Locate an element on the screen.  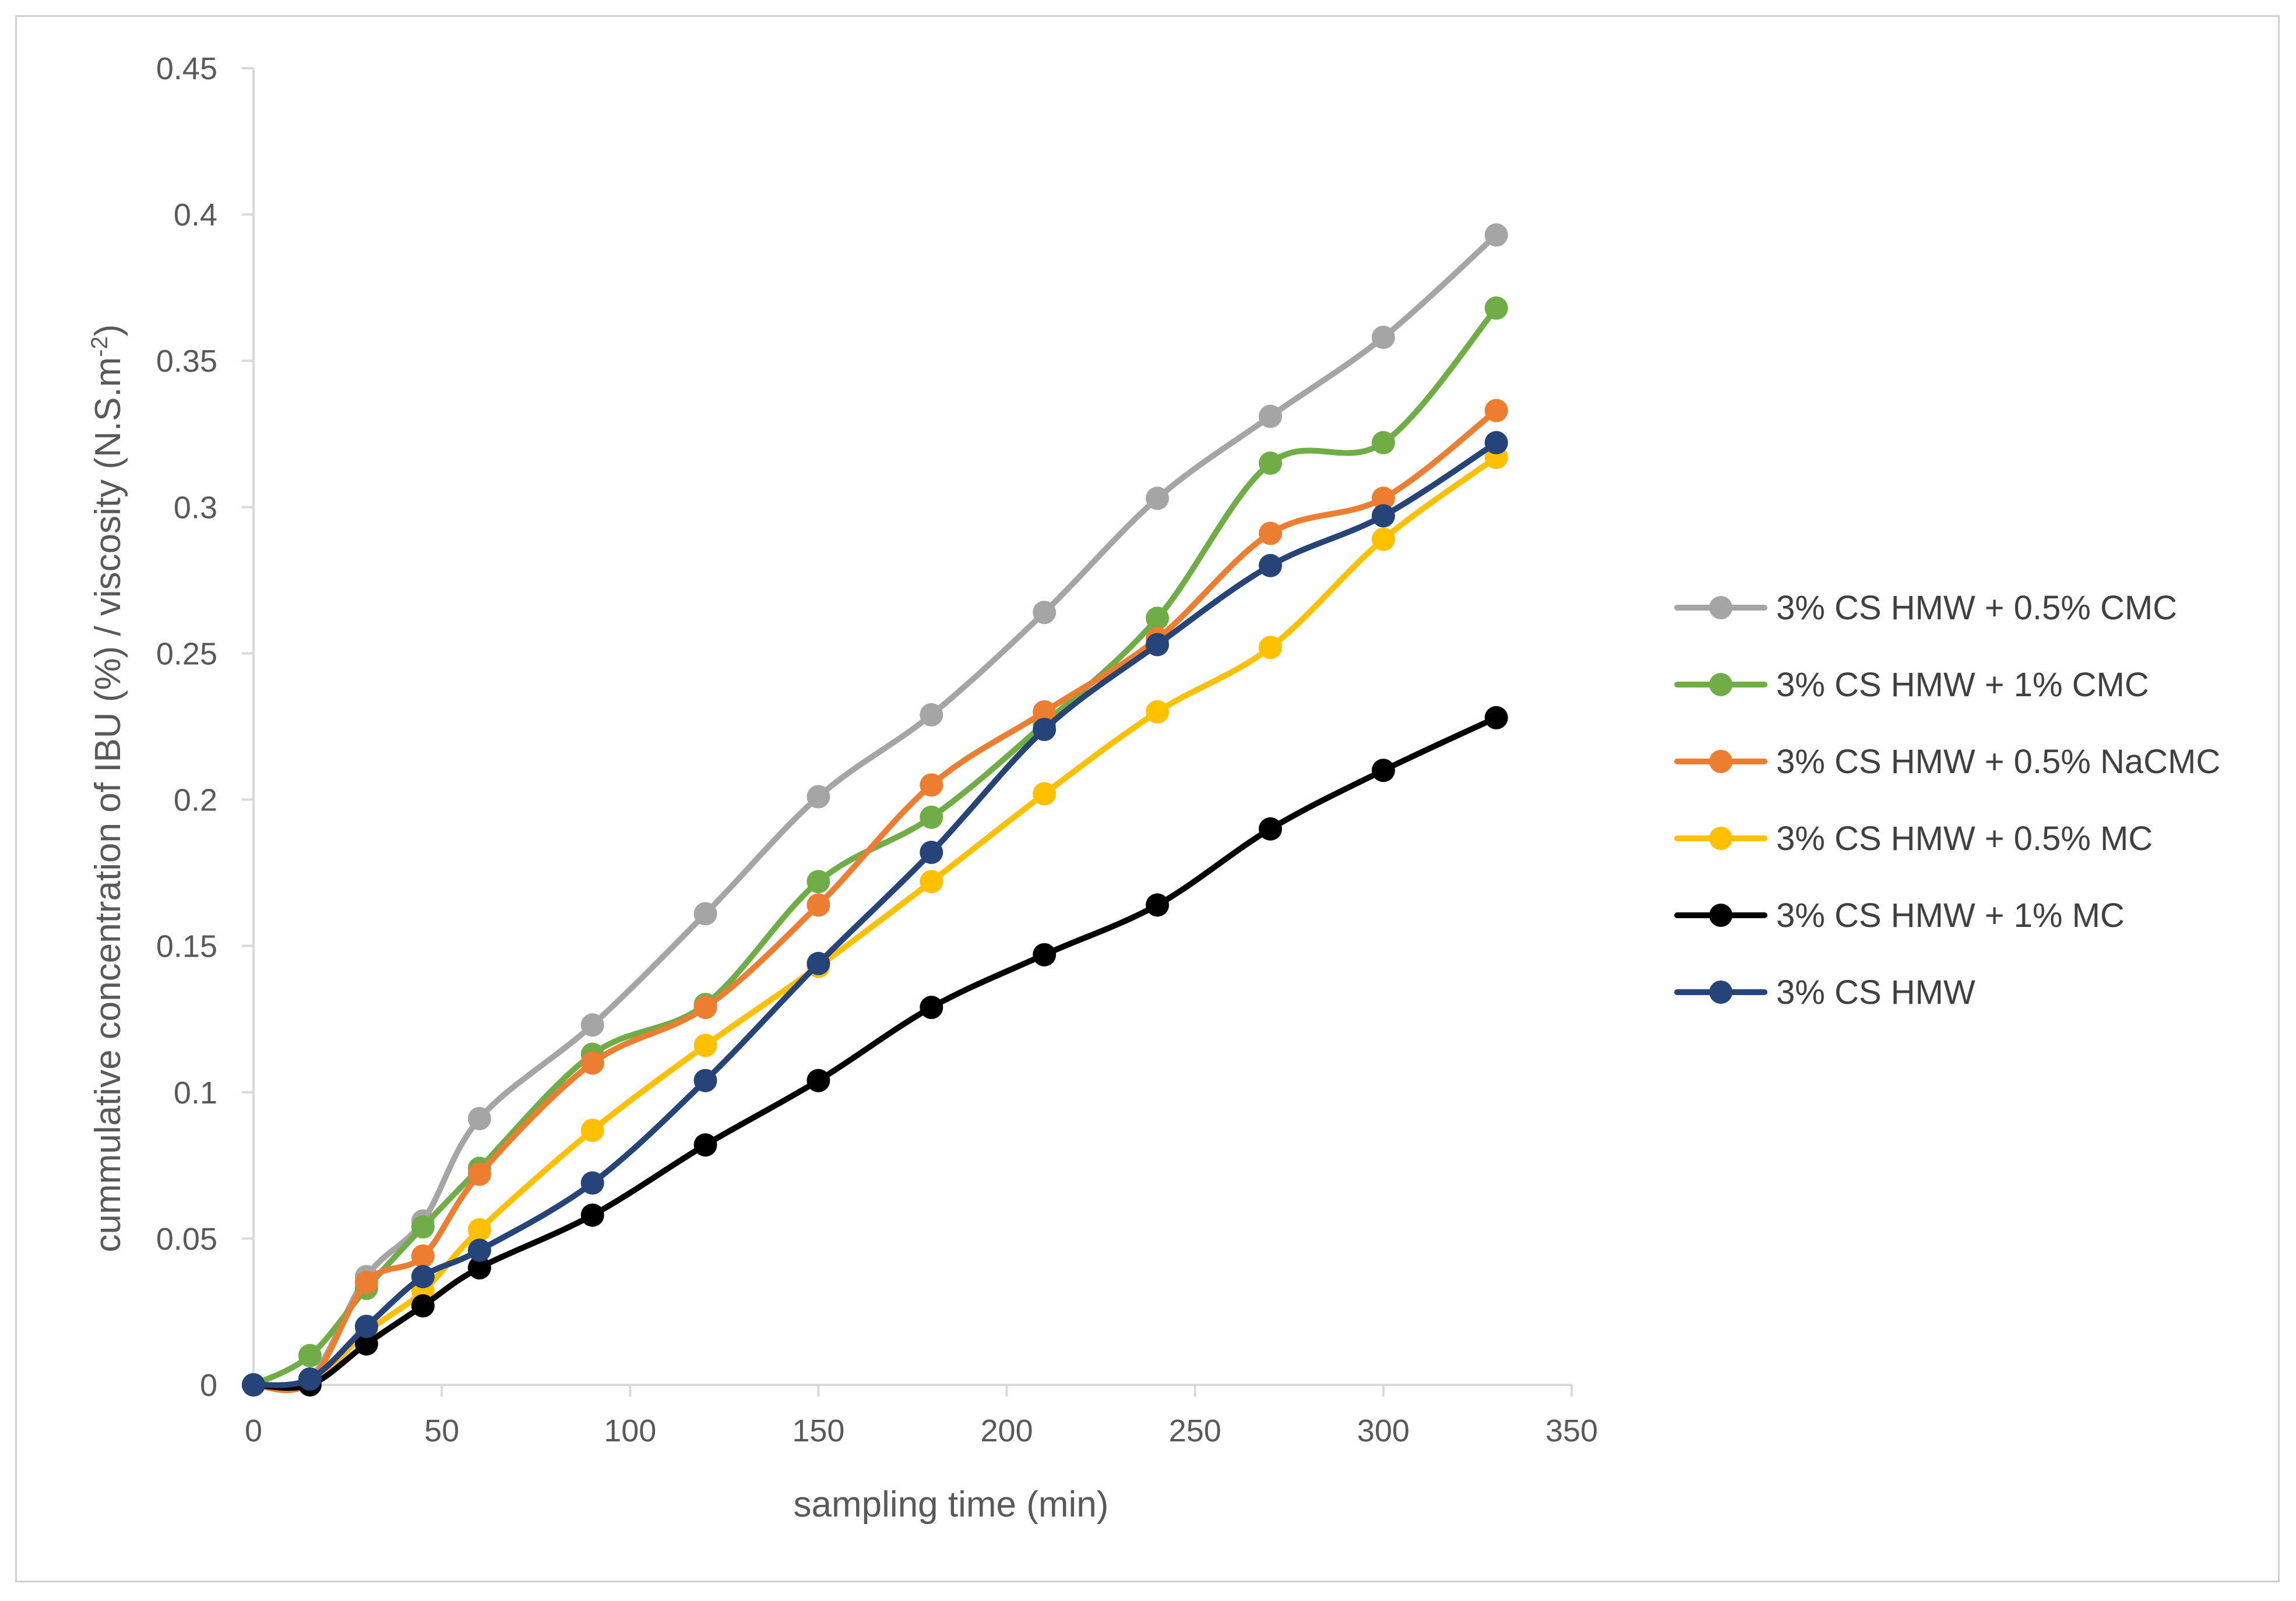
y-tick-label: 0.1 is located at coordinates (196, 1092).